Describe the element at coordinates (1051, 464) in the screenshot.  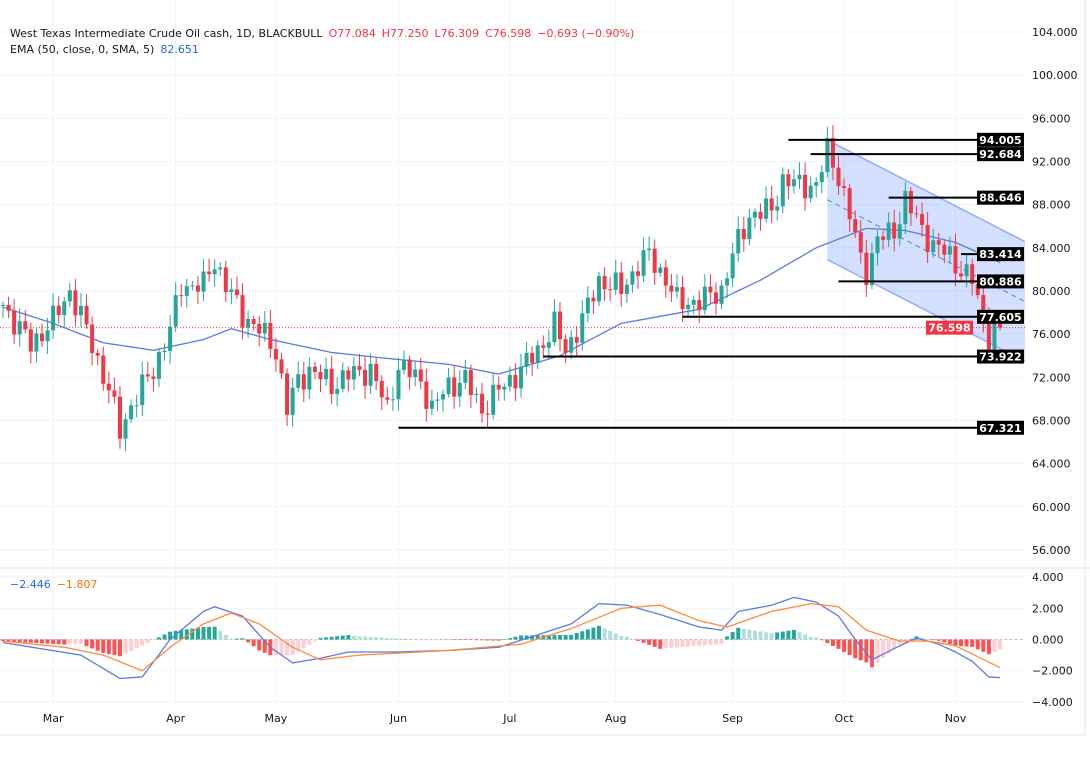
I see `price-tick-label: 64.000` at that location.